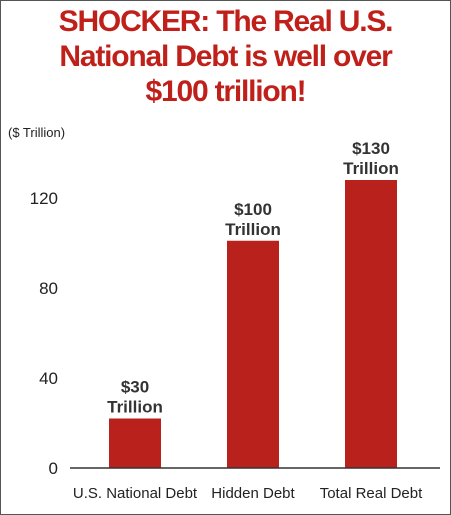 Image resolution: width=451 pixels, height=515 pixels. I want to click on chart-title-line-1: SHOCKER: The Real U.S., so click(226, 21).